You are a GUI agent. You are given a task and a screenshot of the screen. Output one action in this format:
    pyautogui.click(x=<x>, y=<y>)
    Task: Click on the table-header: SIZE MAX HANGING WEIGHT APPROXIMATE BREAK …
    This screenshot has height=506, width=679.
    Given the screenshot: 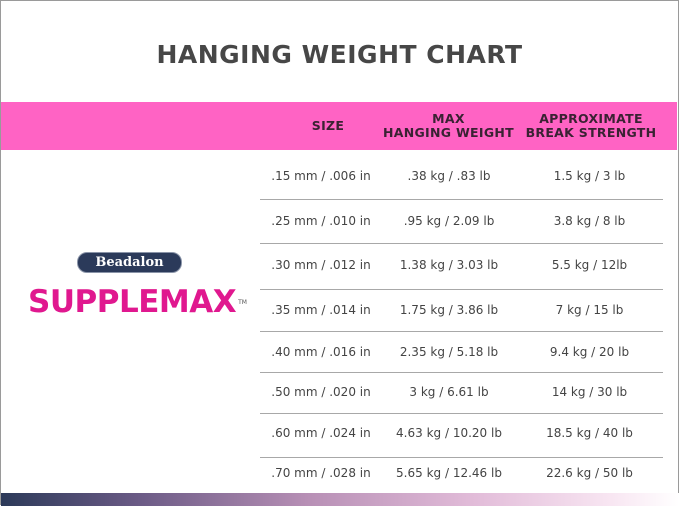 What is the action you would take?
    pyautogui.click(x=339, y=126)
    